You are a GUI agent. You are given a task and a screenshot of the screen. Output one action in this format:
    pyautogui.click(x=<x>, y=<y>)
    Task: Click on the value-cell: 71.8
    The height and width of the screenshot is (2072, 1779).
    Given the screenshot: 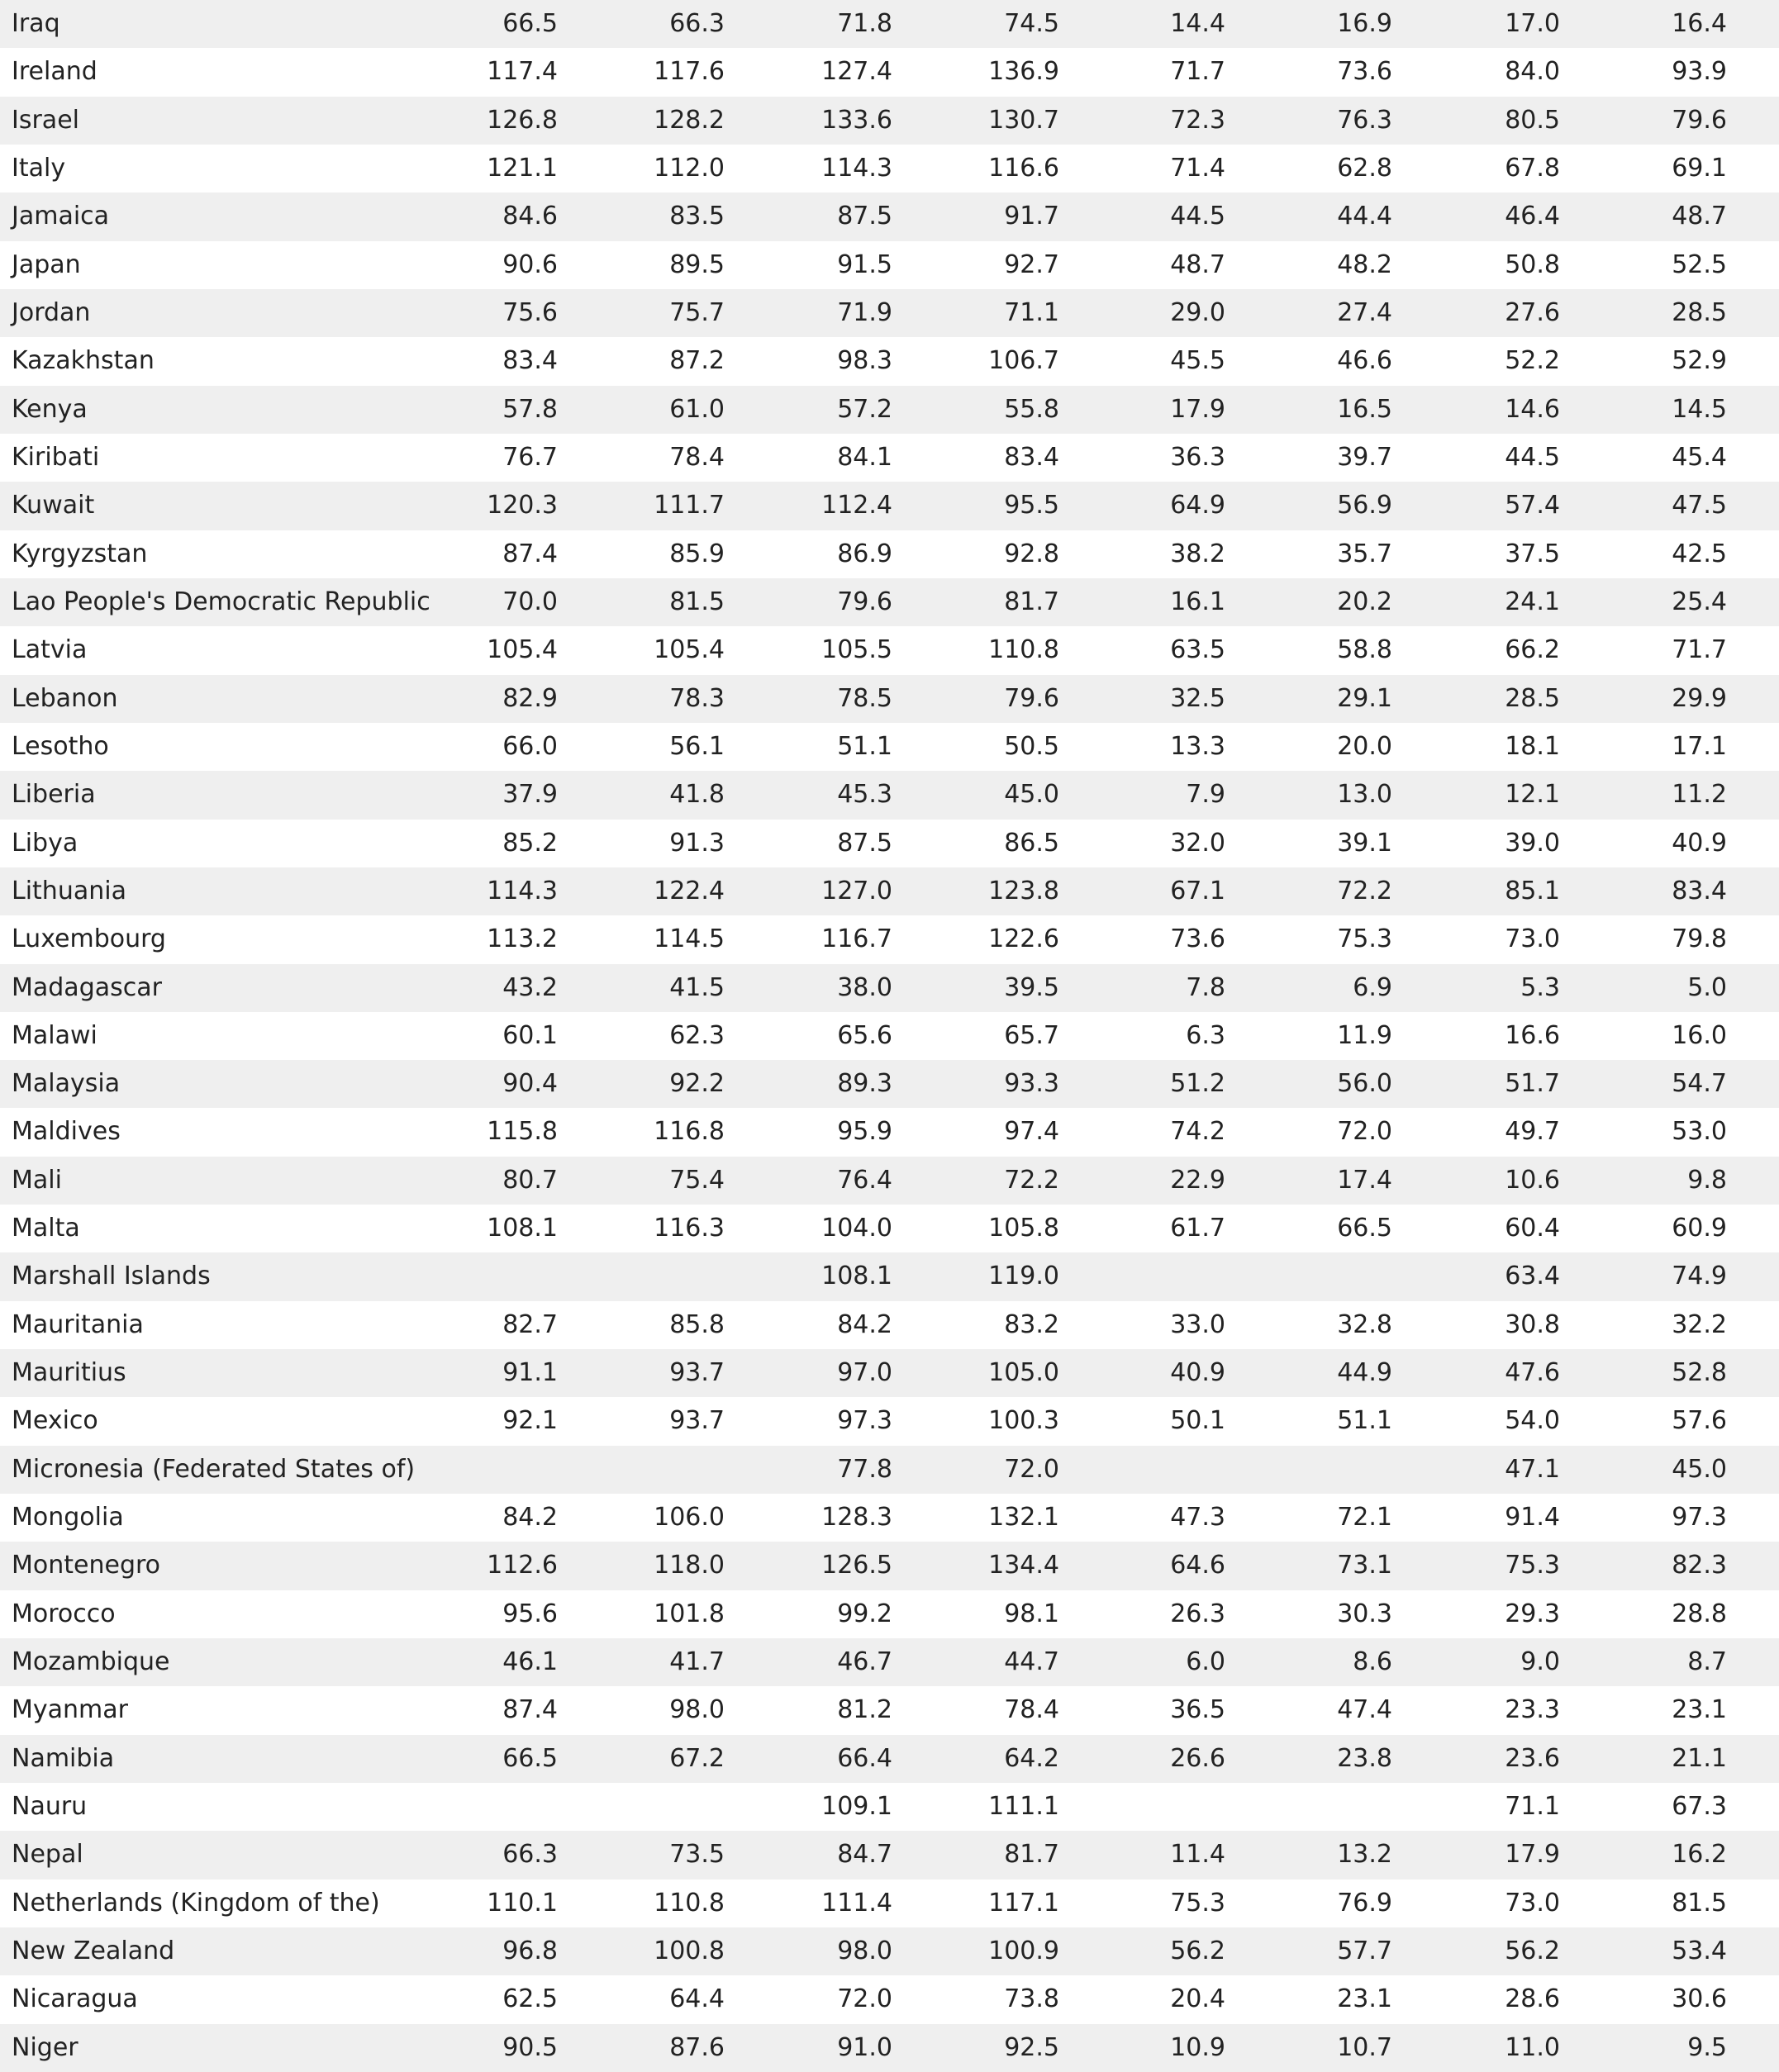 What is the action you would take?
    pyautogui.click(x=864, y=23)
    